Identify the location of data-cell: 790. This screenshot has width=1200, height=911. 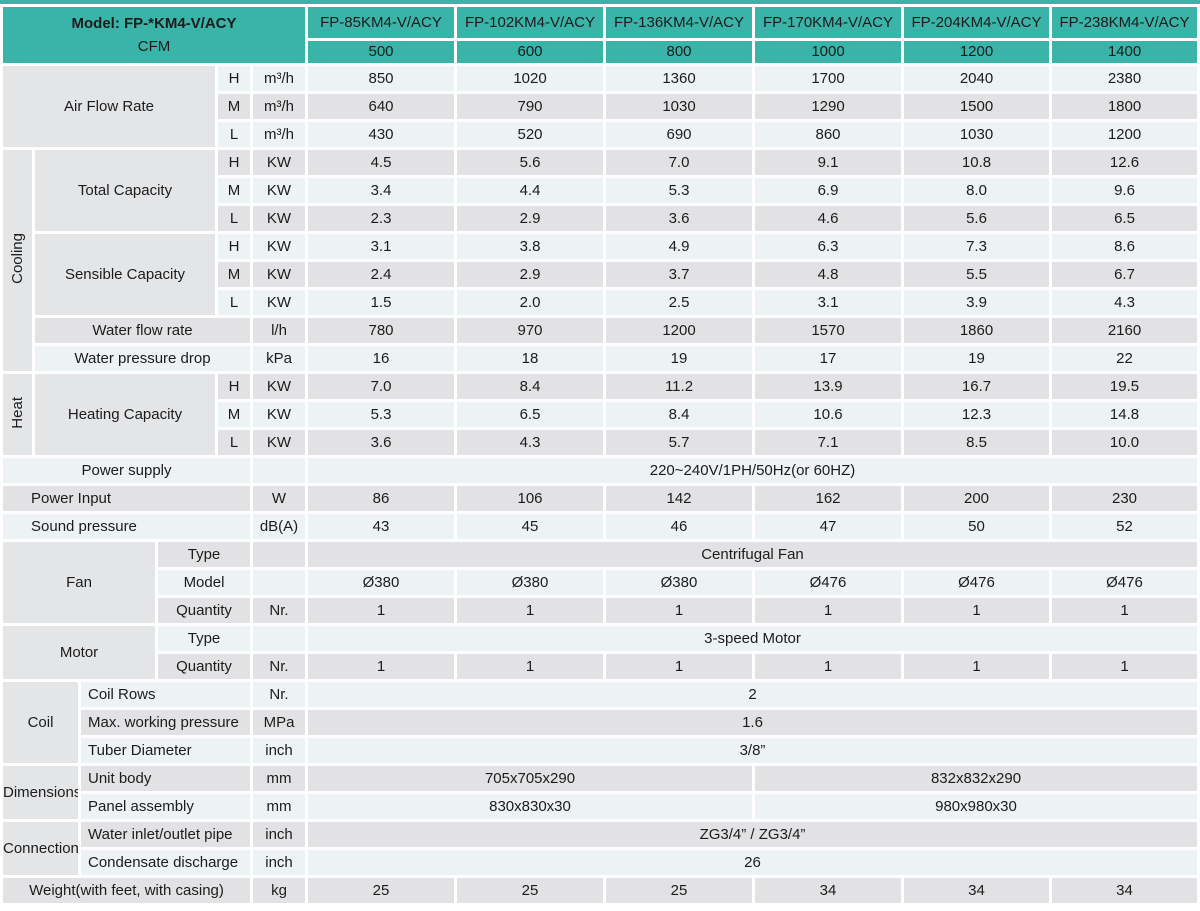
(530, 106).